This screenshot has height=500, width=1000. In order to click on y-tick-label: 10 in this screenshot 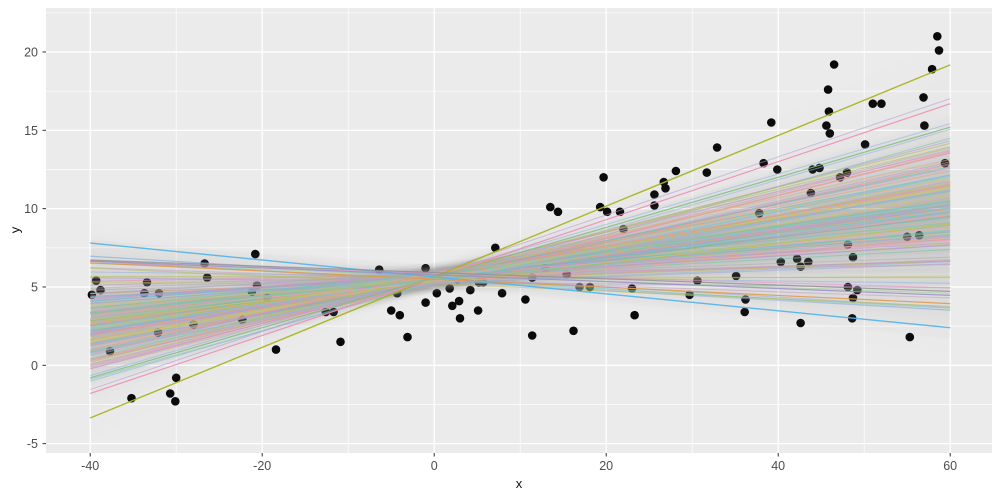, I will do `click(31, 209)`.